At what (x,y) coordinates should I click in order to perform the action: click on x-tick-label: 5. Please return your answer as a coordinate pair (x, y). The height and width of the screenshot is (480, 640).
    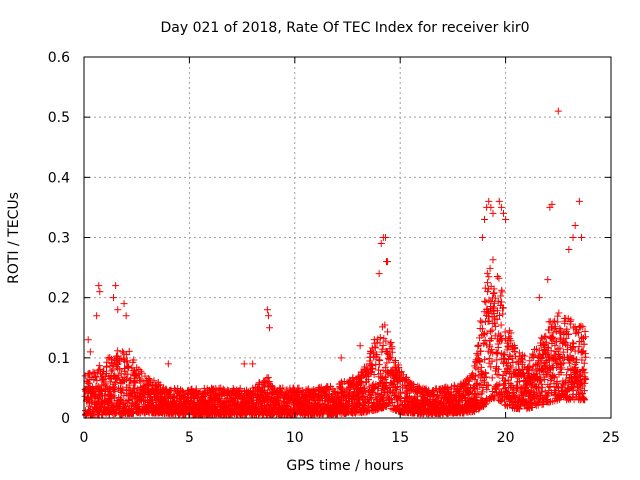
    Looking at the image, I should click on (189, 438).